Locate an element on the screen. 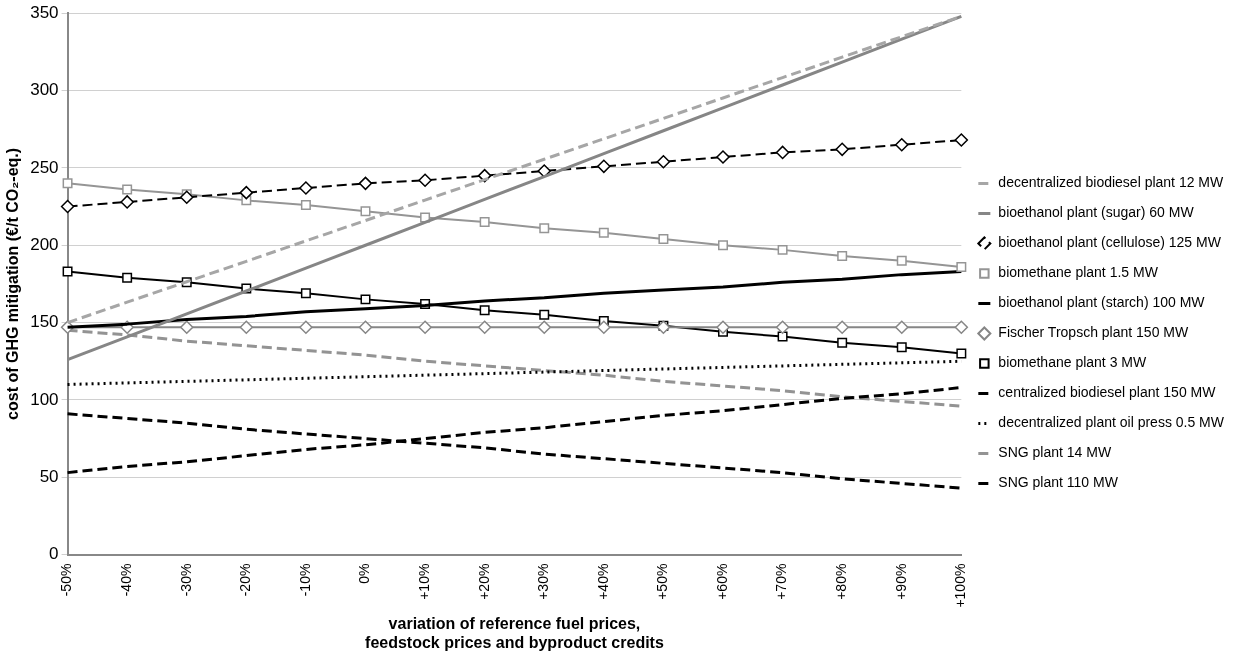 This screenshot has height=657, width=1239. y-tick-label: 0 is located at coordinates (54, 554).